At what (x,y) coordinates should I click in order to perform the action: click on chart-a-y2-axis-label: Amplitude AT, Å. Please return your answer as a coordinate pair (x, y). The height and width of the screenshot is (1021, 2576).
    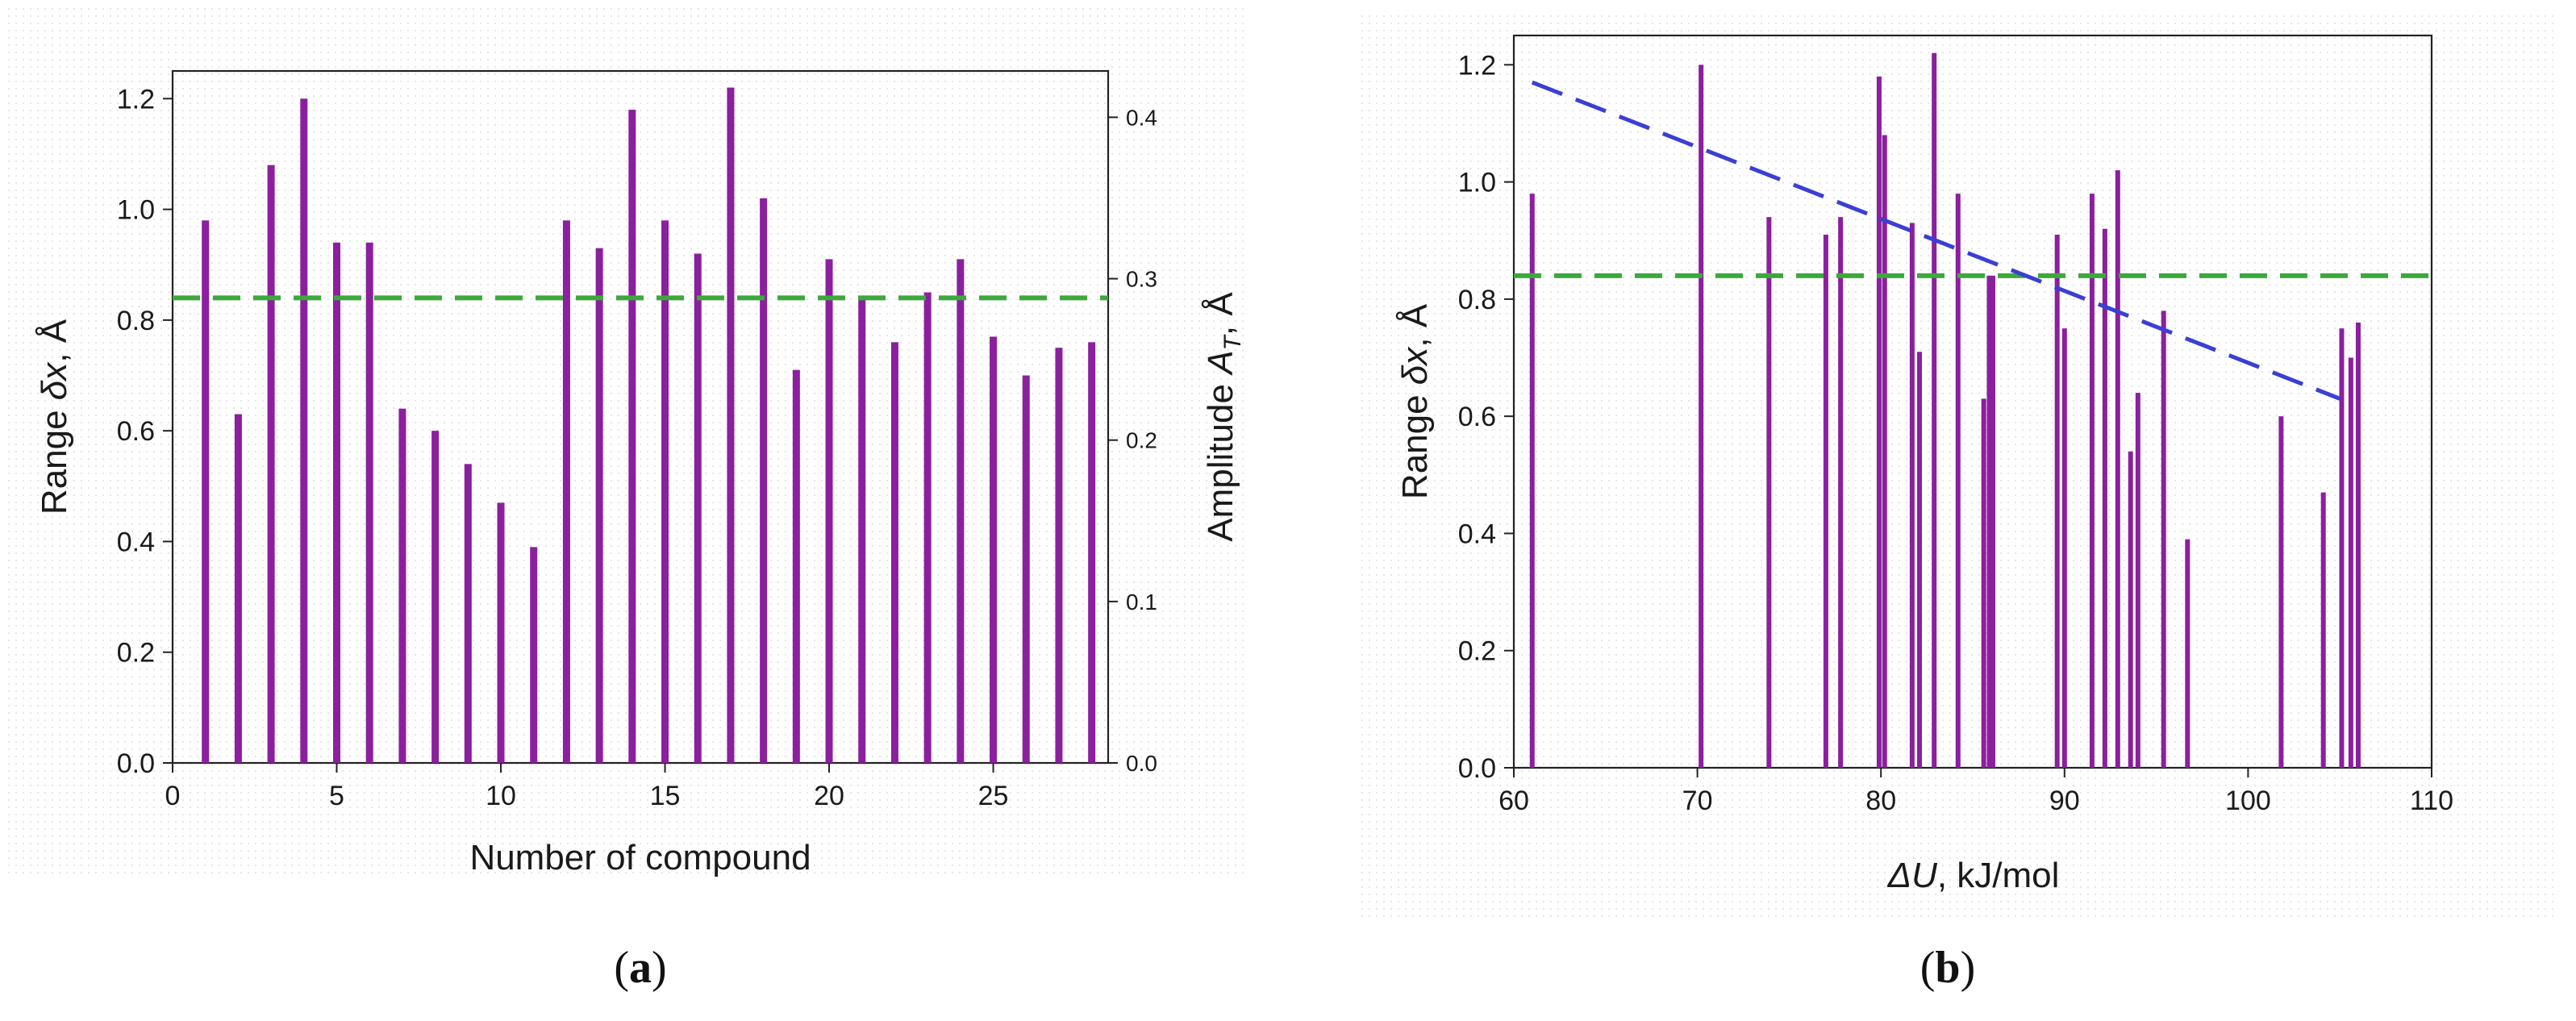
    Looking at the image, I should click on (1223, 417).